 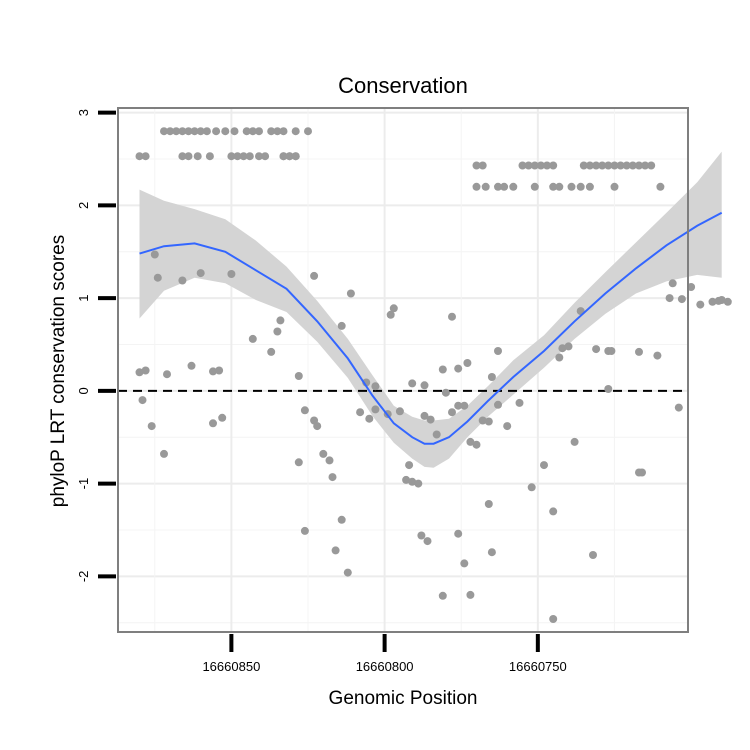 What do you see at coordinates (83, 112) in the screenshot?
I see `y-tick-label: 3` at bounding box center [83, 112].